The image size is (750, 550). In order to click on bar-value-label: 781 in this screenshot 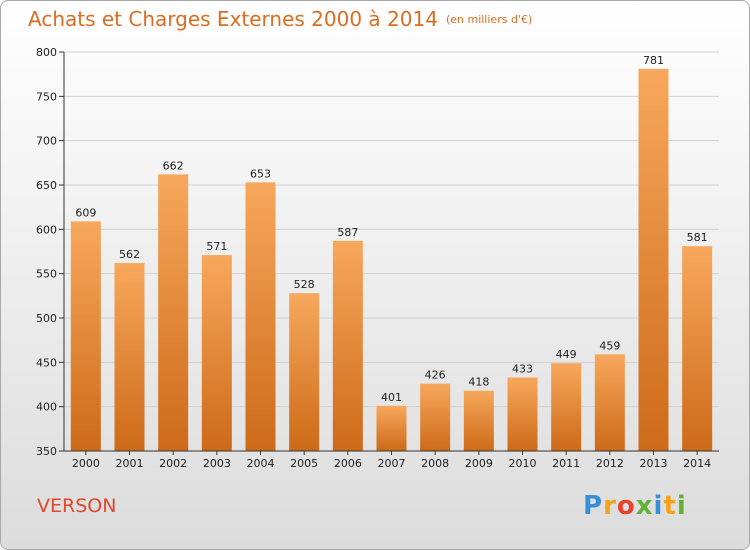, I will do `click(653, 60)`.